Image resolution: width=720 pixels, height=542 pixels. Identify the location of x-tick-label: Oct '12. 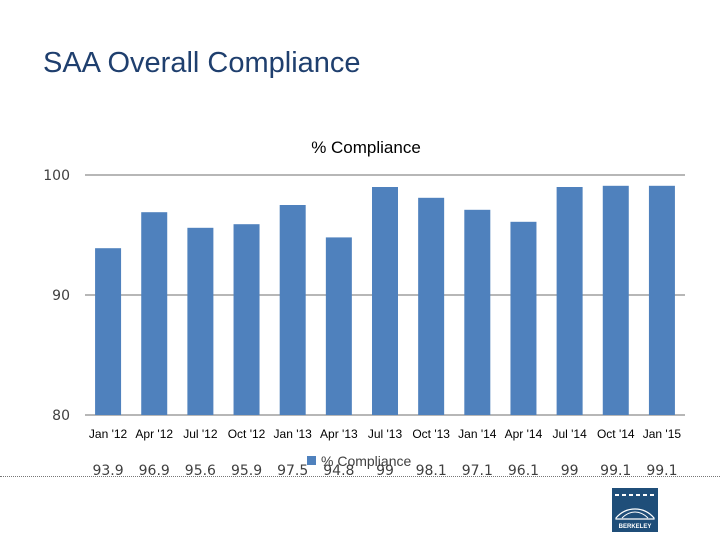
(247, 434).